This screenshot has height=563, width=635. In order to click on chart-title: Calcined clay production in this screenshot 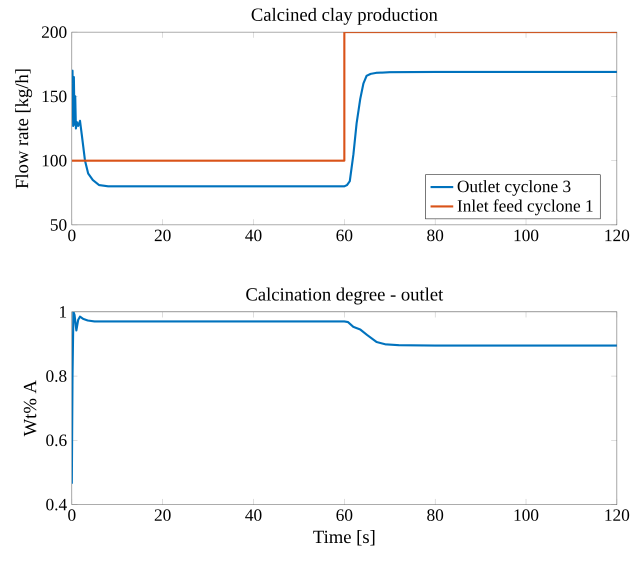, I will do `click(345, 16)`.